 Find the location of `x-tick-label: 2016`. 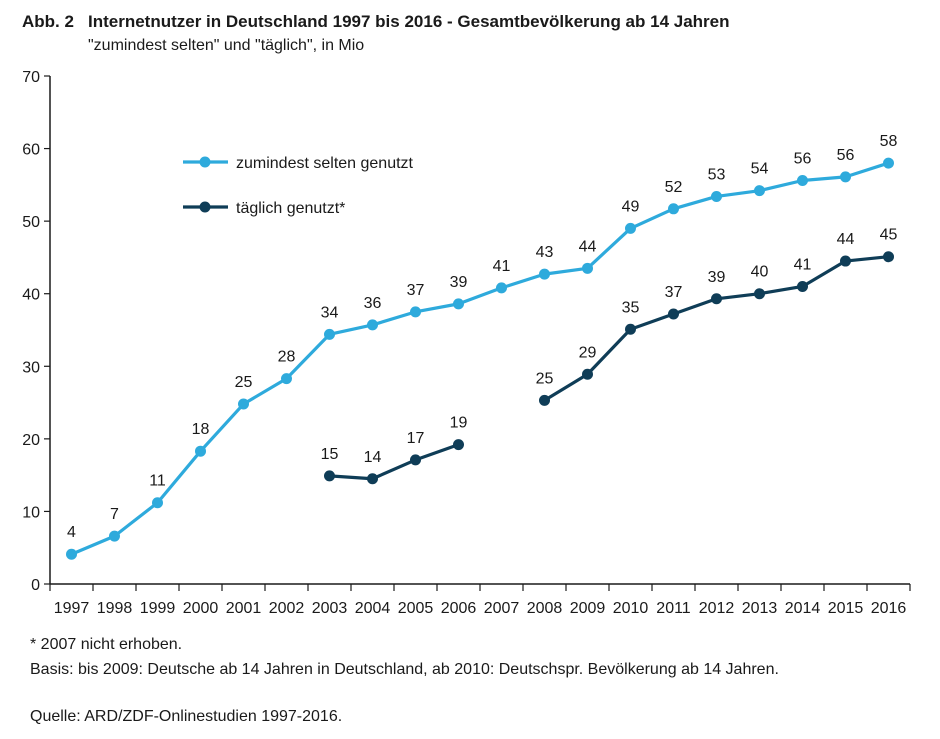

x-tick-label: 2016 is located at coordinates (889, 608).